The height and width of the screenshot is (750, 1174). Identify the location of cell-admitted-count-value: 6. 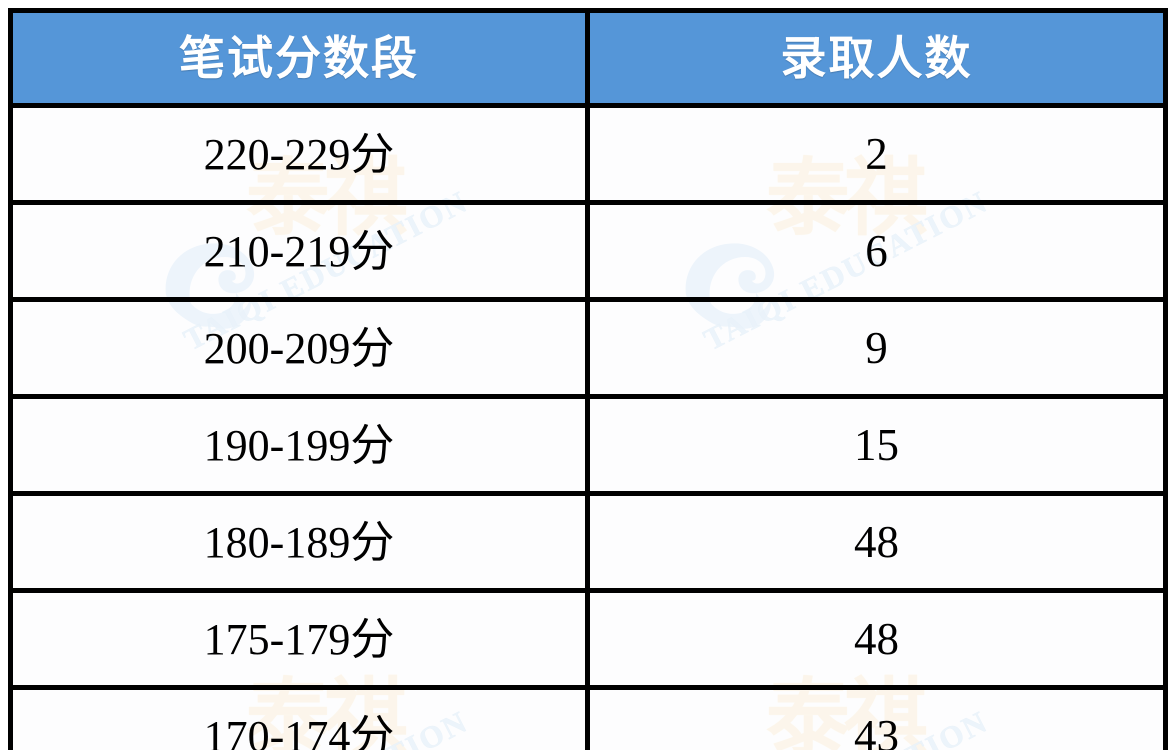
(876, 251).